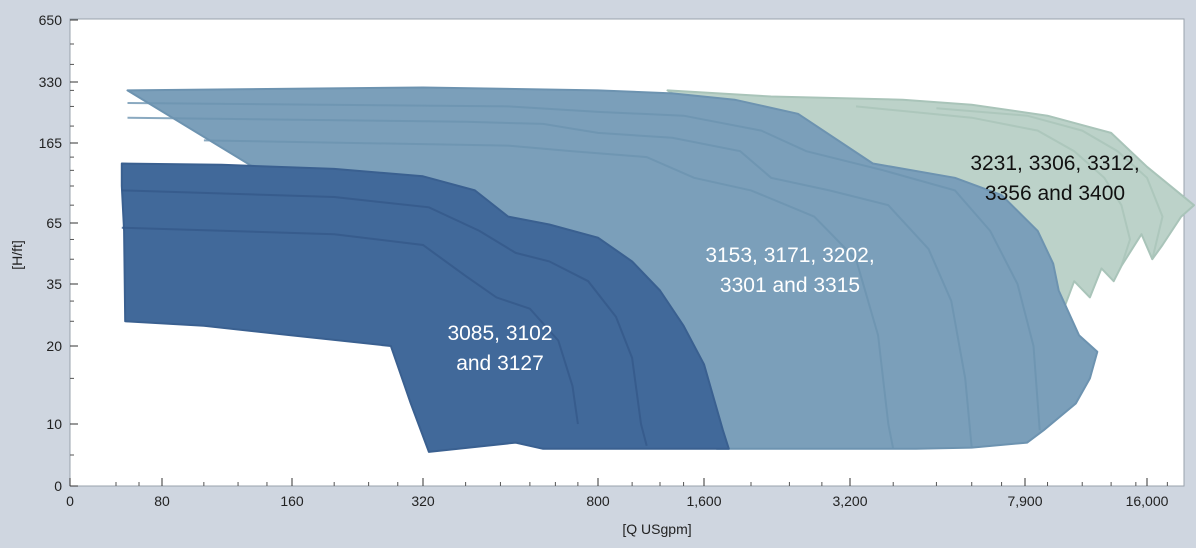 Image resolution: width=1196 pixels, height=548 pixels. What do you see at coordinates (54, 346) in the screenshot?
I see `y-tick-label: 20` at bounding box center [54, 346].